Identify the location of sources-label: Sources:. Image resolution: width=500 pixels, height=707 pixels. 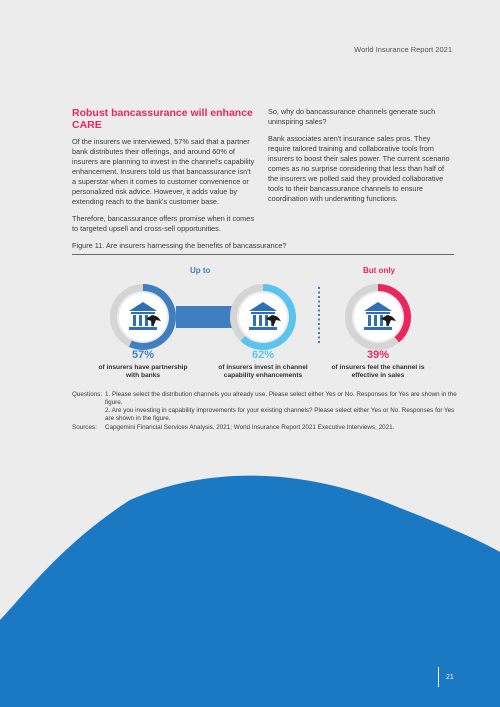
(84, 427).